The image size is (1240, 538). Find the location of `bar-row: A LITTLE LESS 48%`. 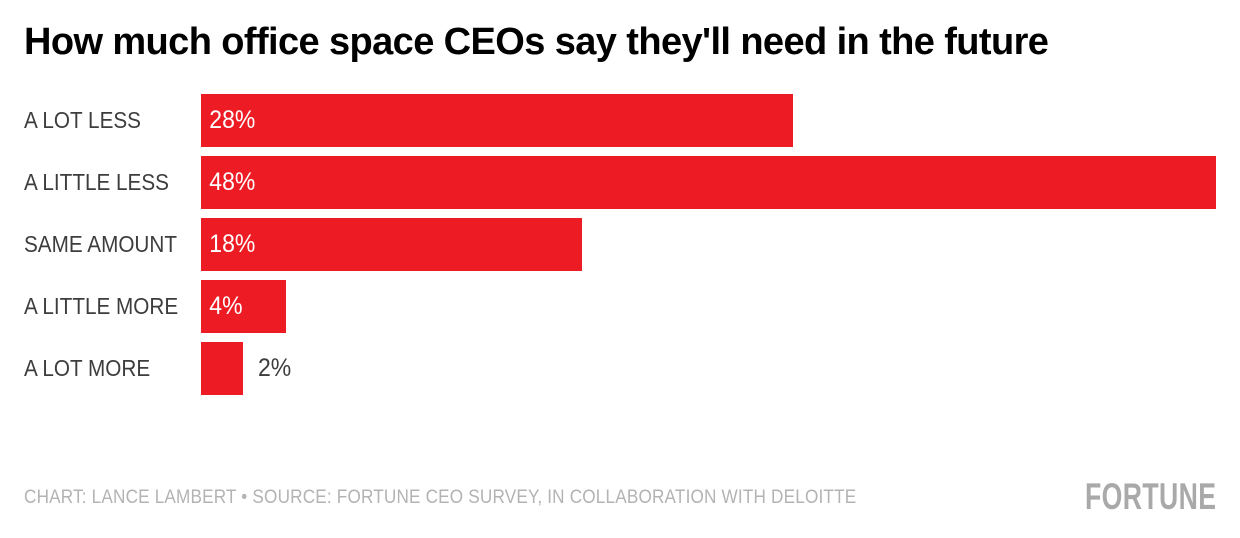

bar-row: A LITTLE LESS 48% is located at coordinates (620, 182).